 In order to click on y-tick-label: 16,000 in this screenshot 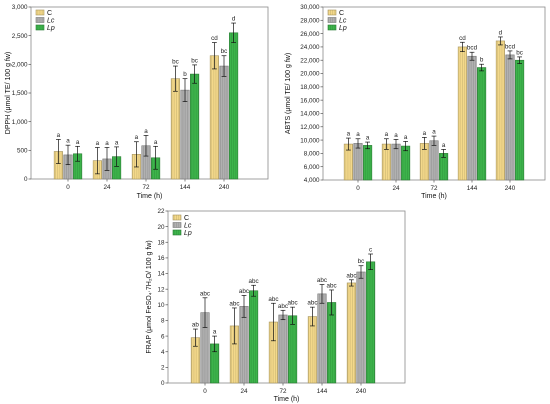, I will do `click(310, 100)`.